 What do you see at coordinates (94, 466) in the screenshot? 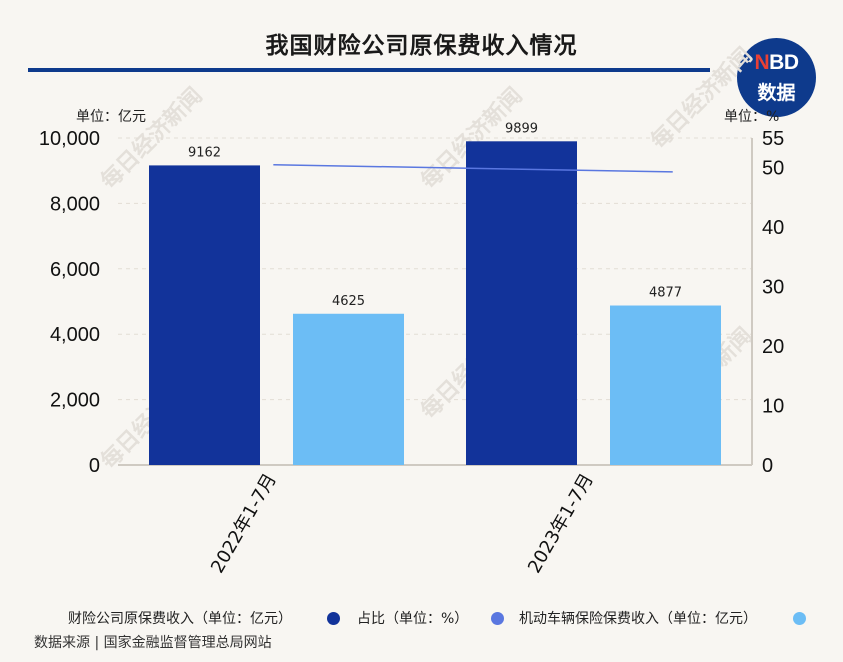
I see `left-tick-label: 0` at bounding box center [94, 466].